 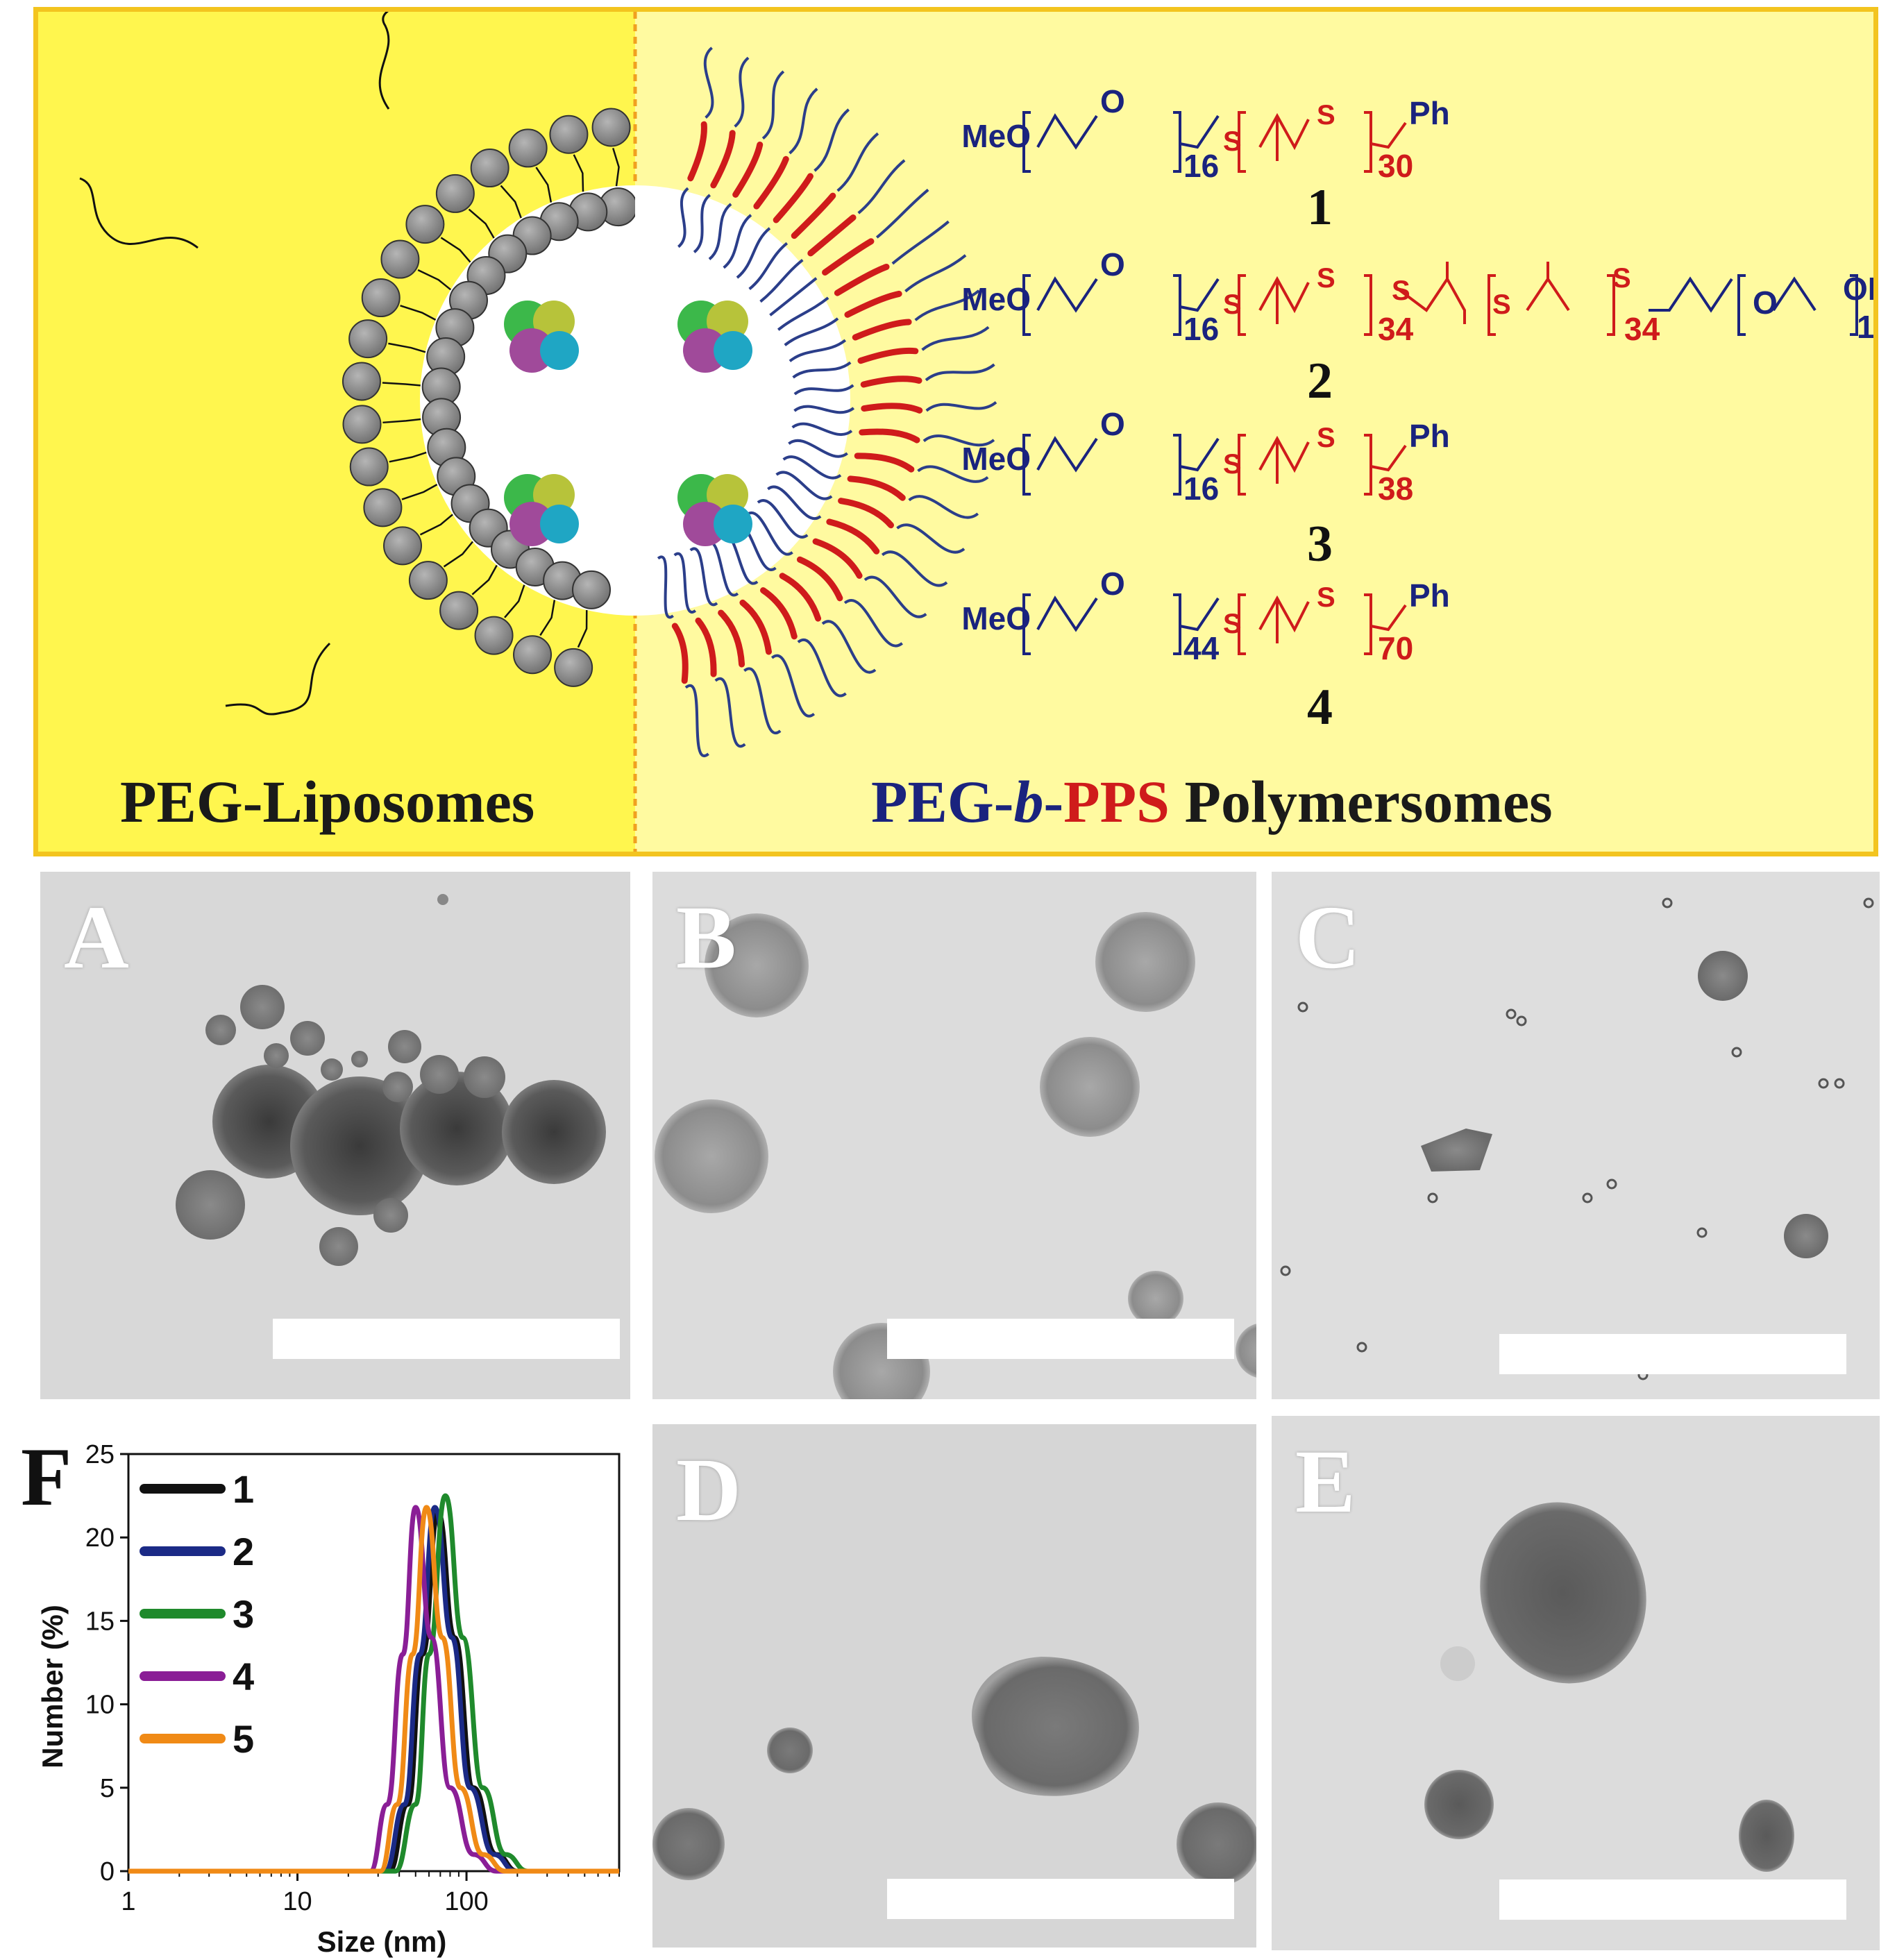 What do you see at coordinates (128, 1901) in the screenshot?
I see `x-tick-label: 1` at bounding box center [128, 1901].